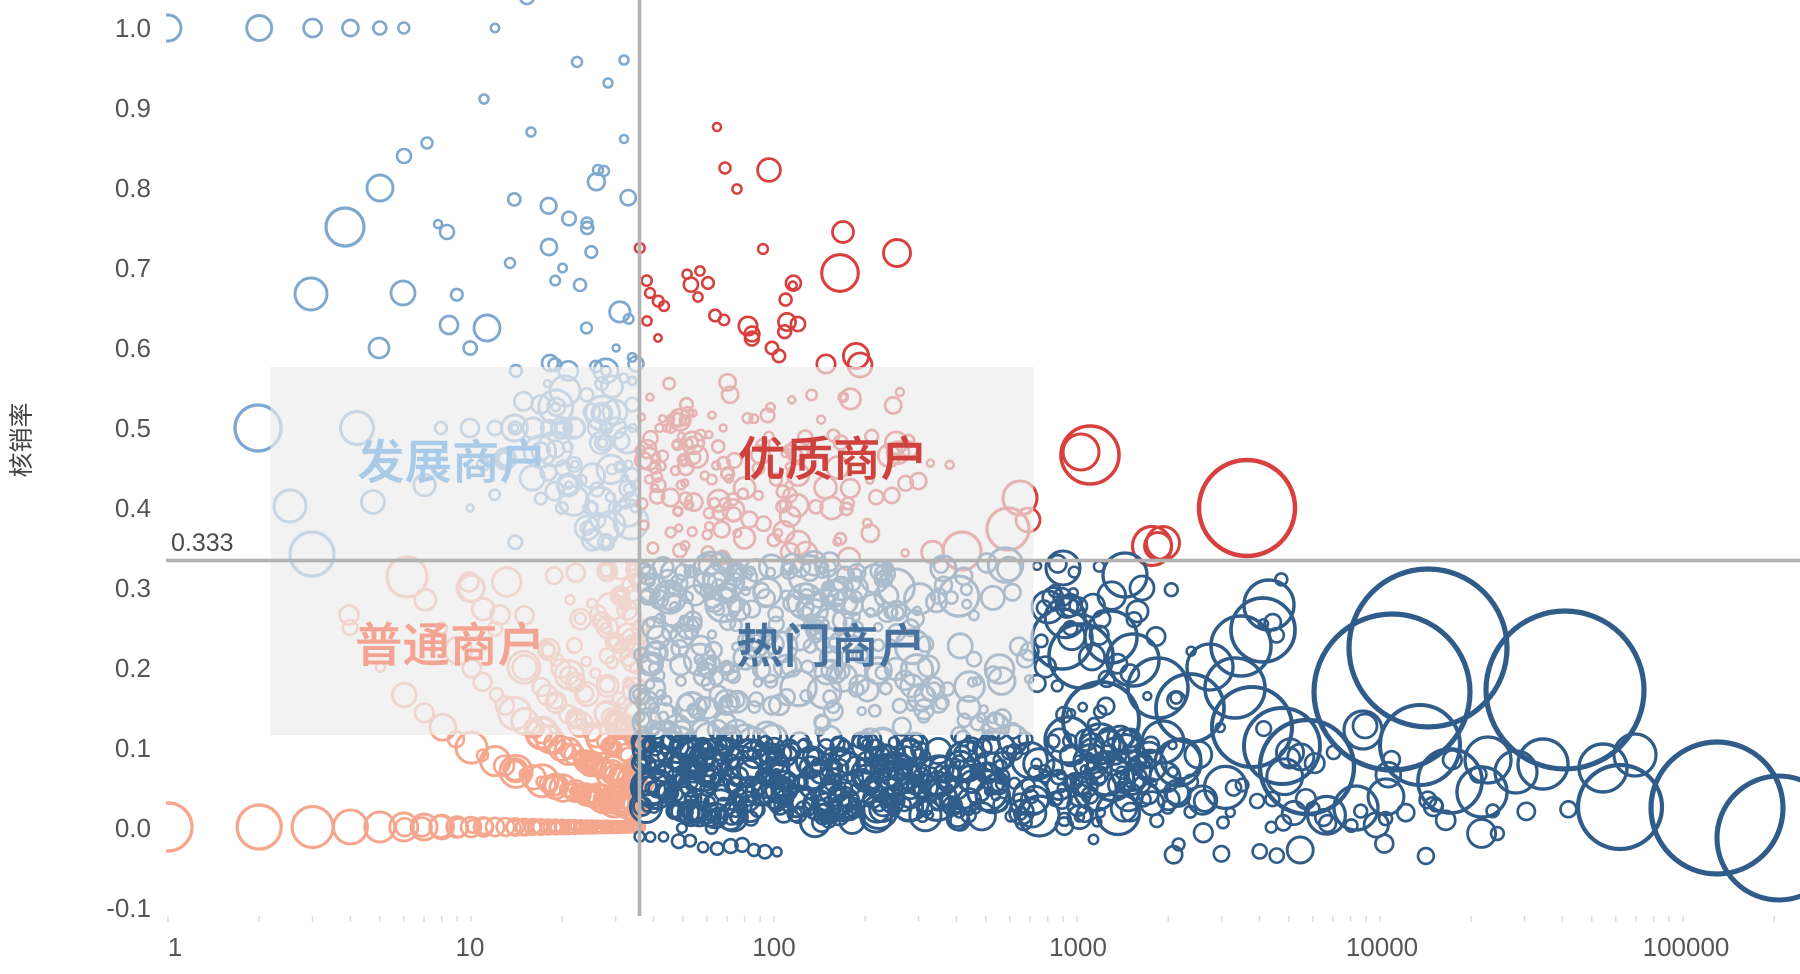  I want to click on svg-text: 0.4, so click(133, 508).